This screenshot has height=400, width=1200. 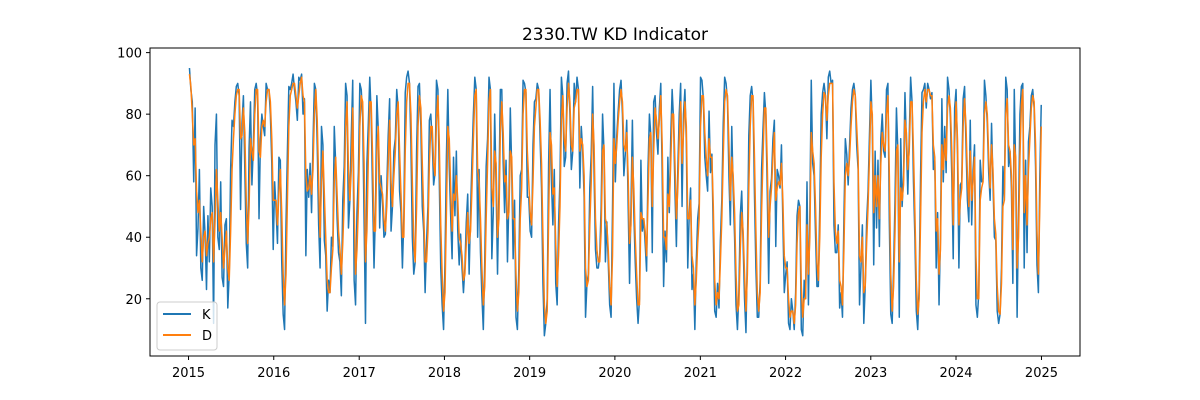 What do you see at coordinates (133, 300) in the screenshot?
I see `y-tick-label: 20` at bounding box center [133, 300].